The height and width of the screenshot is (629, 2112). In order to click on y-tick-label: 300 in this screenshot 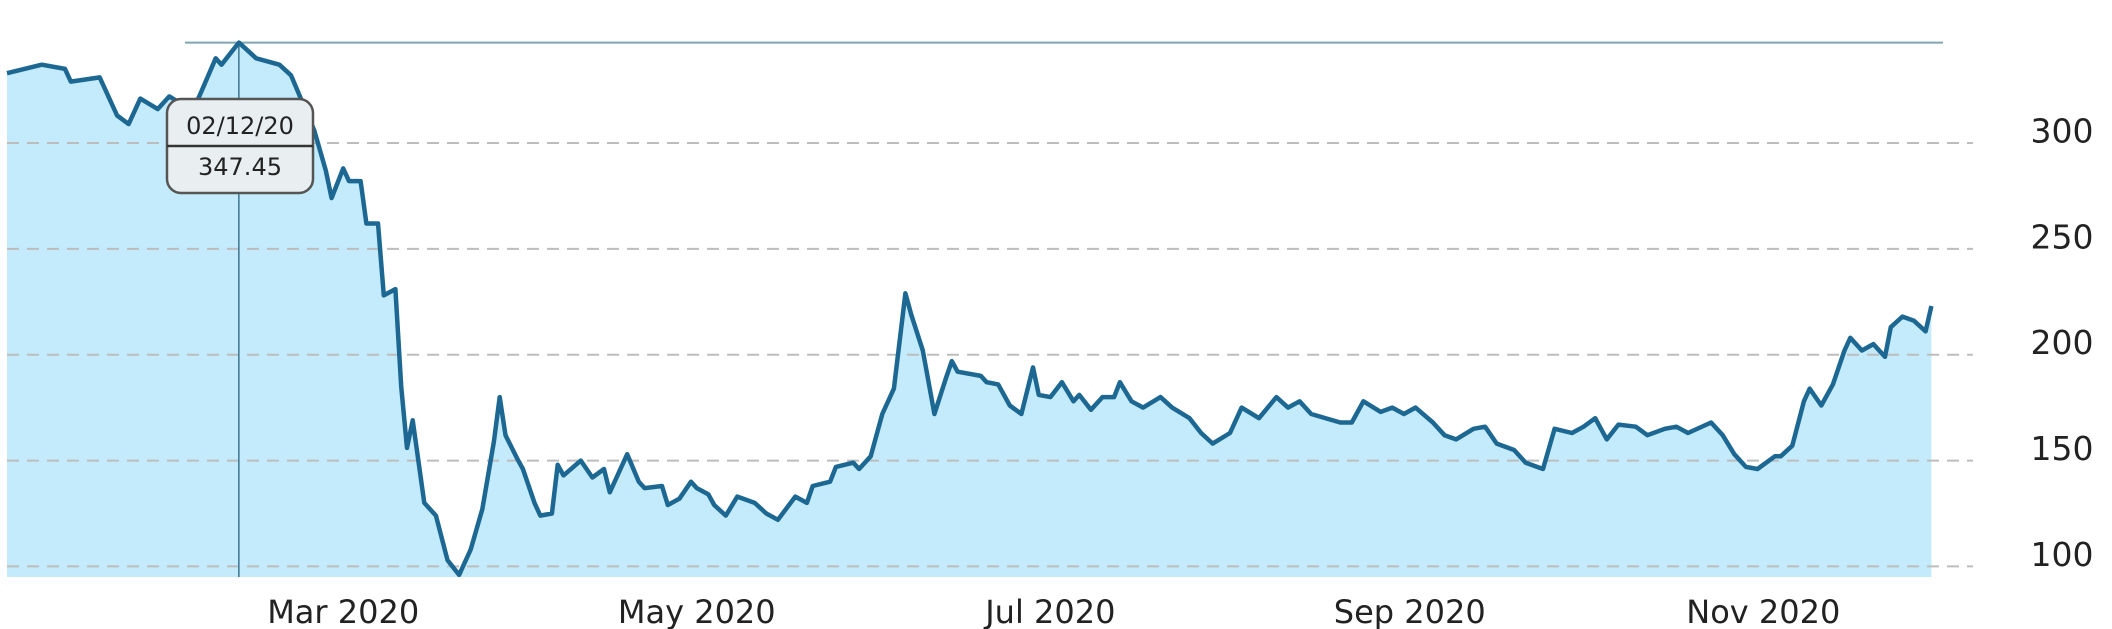, I will do `click(2062, 131)`.